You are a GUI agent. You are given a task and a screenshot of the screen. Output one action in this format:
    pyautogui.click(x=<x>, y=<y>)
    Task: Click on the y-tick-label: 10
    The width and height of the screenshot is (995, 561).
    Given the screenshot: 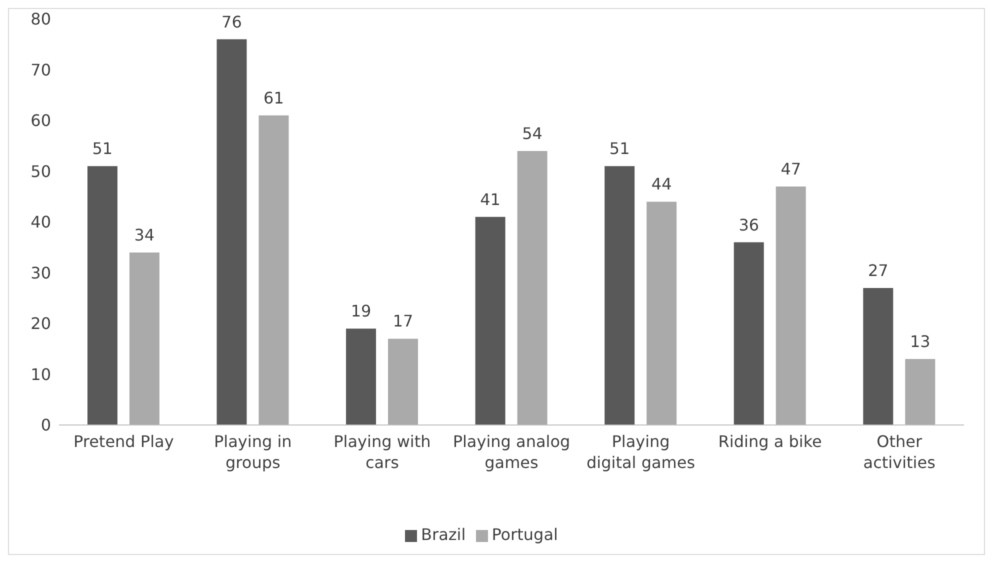 What is the action you would take?
    pyautogui.click(x=40, y=374)
    